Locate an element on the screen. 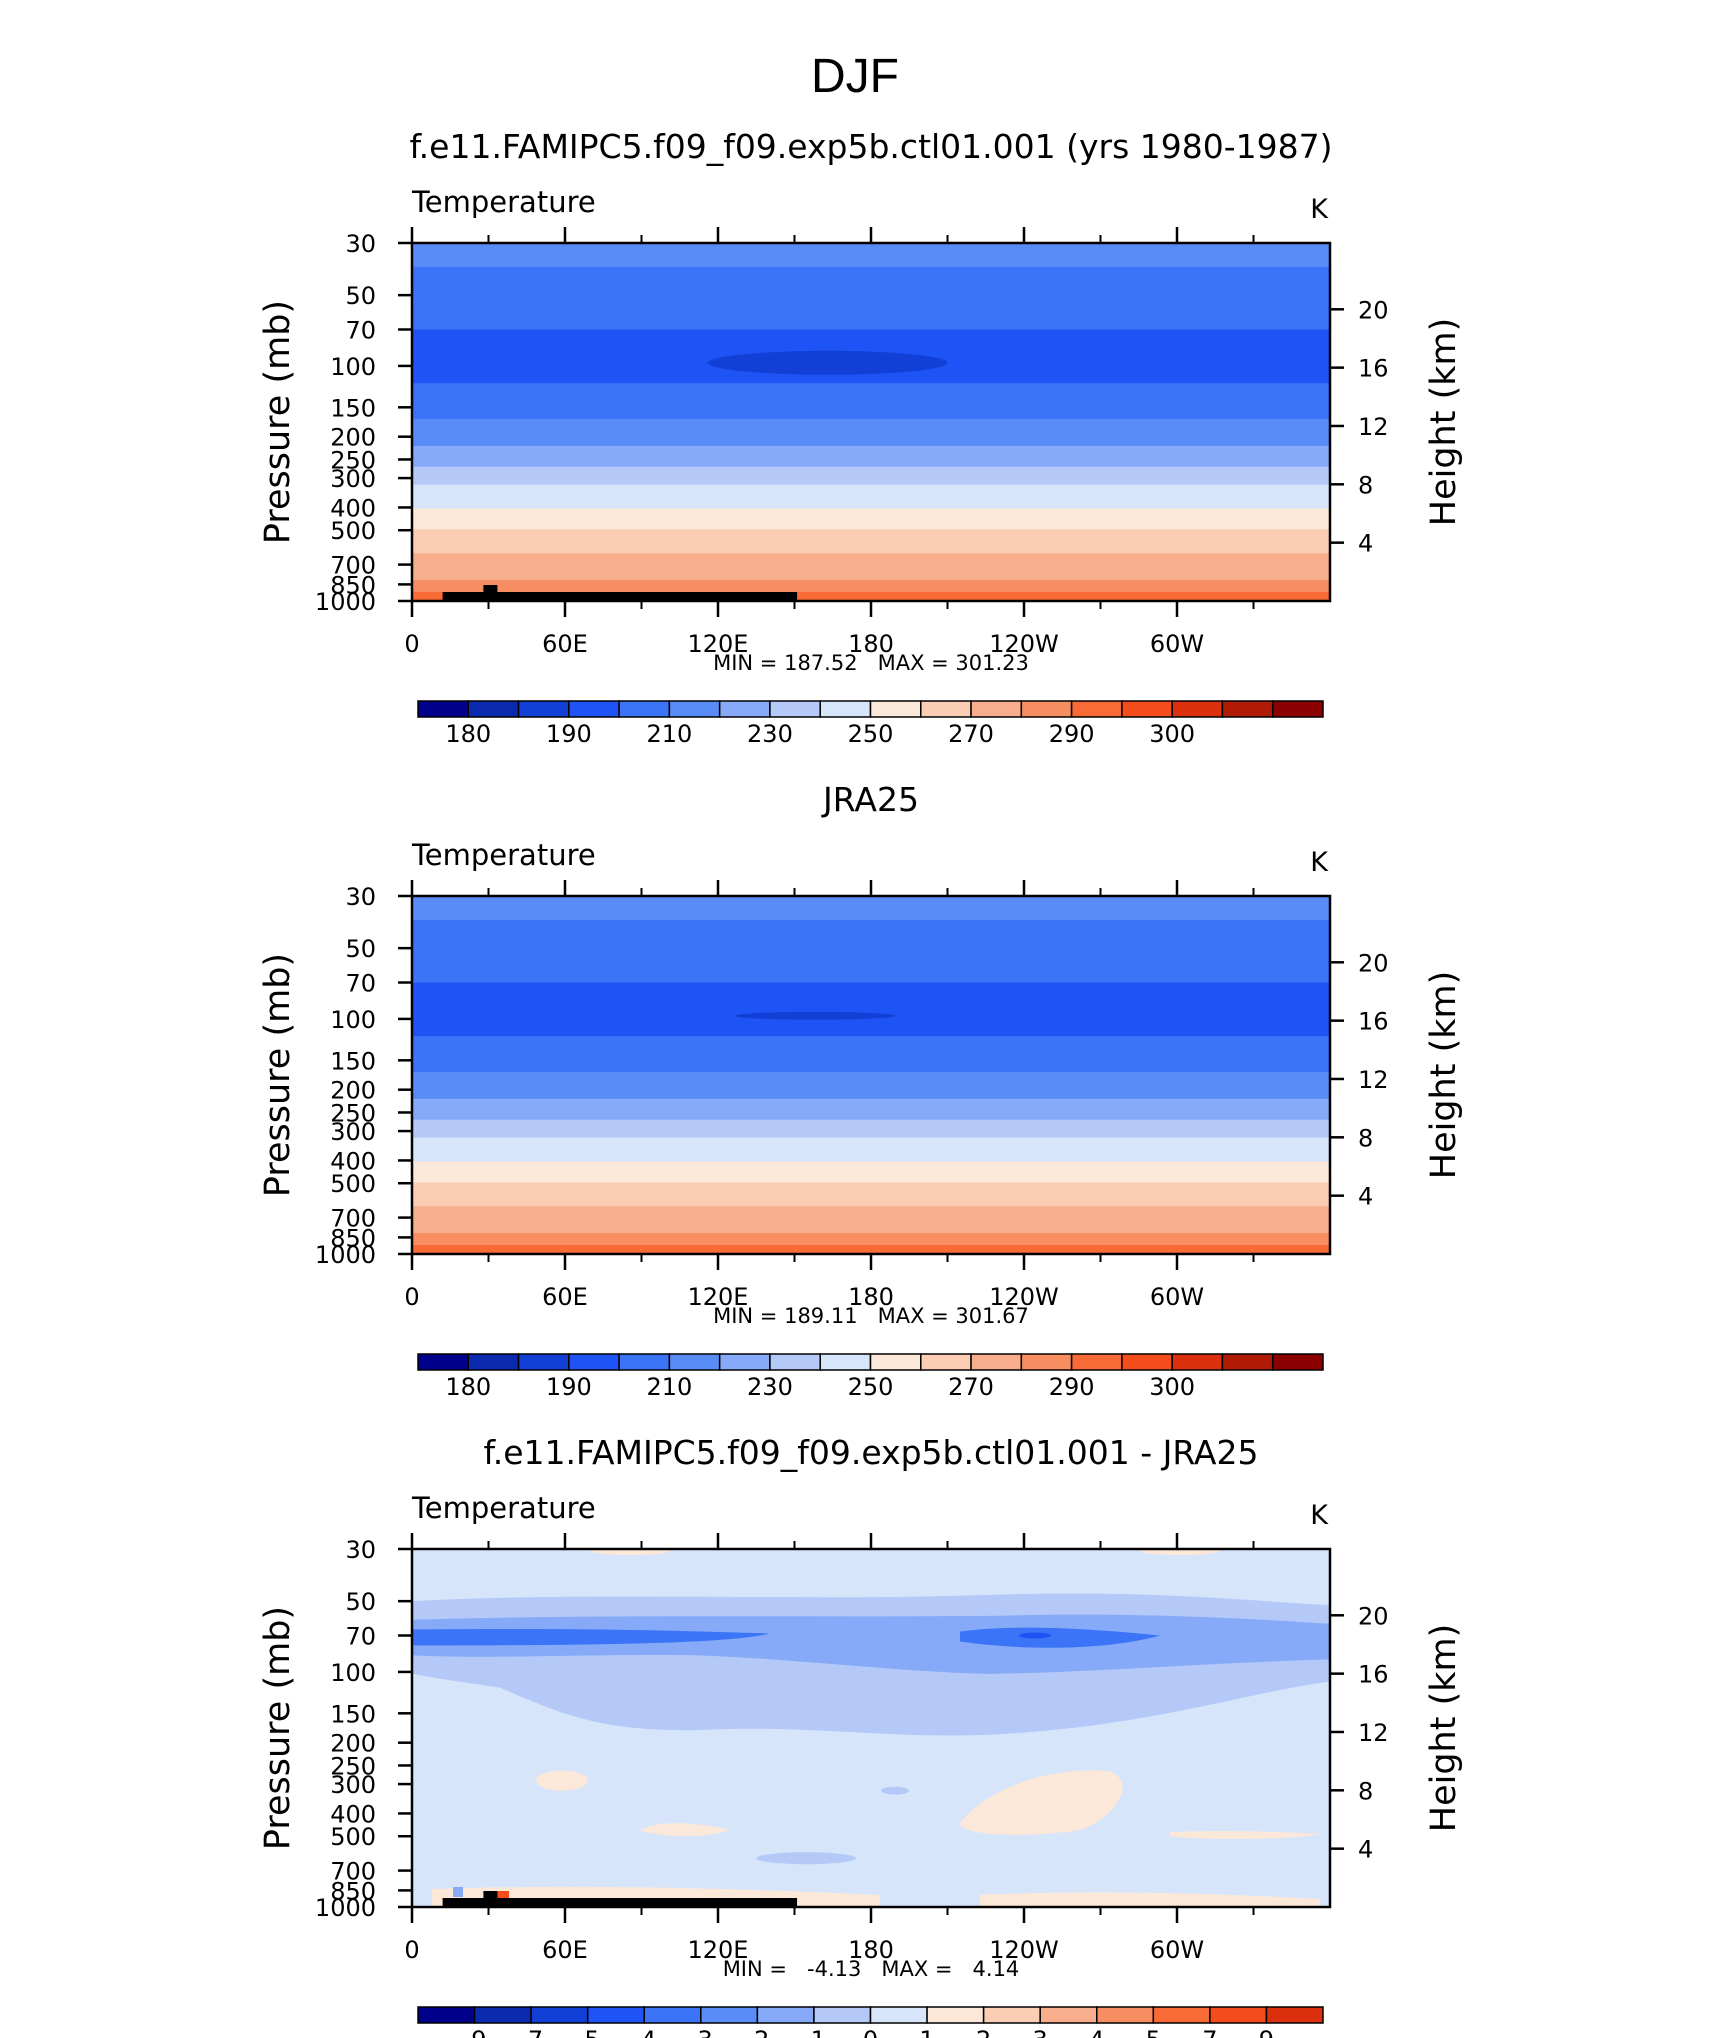 The width and height of the screenshot is (1710, 2038). min-max-stats: MIN = 189.11 MAX = 301.67 is located at coordinates (871, 1316).